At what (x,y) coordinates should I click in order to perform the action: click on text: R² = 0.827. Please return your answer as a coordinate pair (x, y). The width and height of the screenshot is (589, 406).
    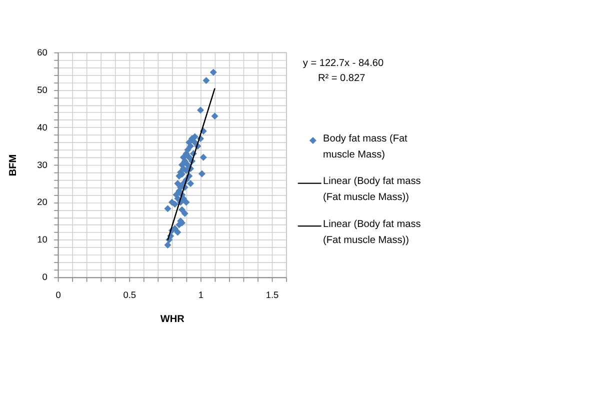
    Looking at the image, I should click on (342, 78).